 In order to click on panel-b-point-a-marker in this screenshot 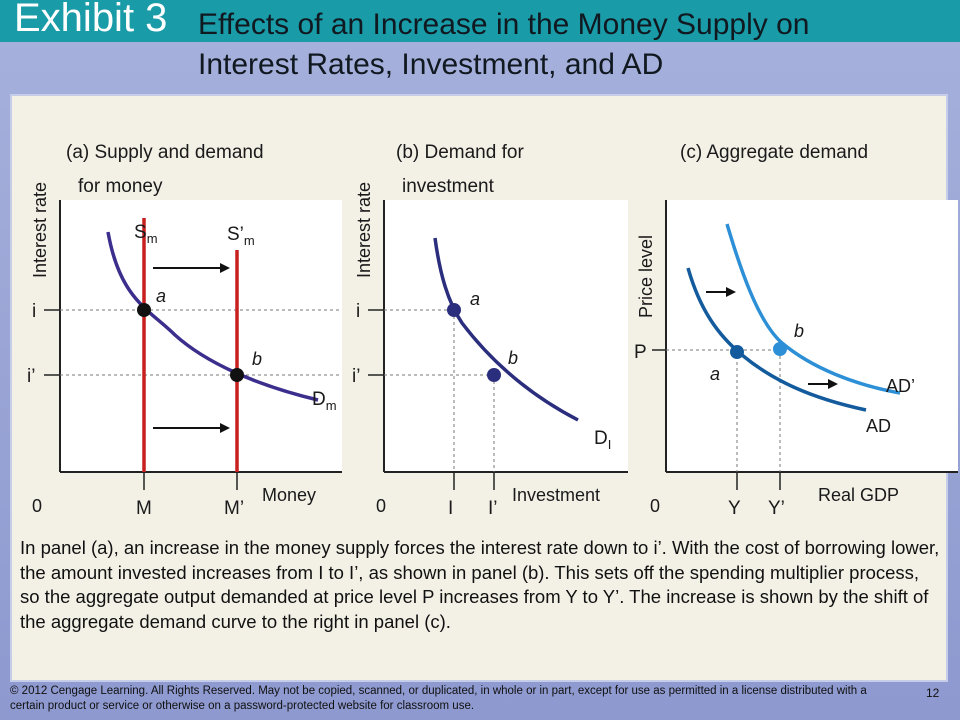, I will do `click(454, 310)`.